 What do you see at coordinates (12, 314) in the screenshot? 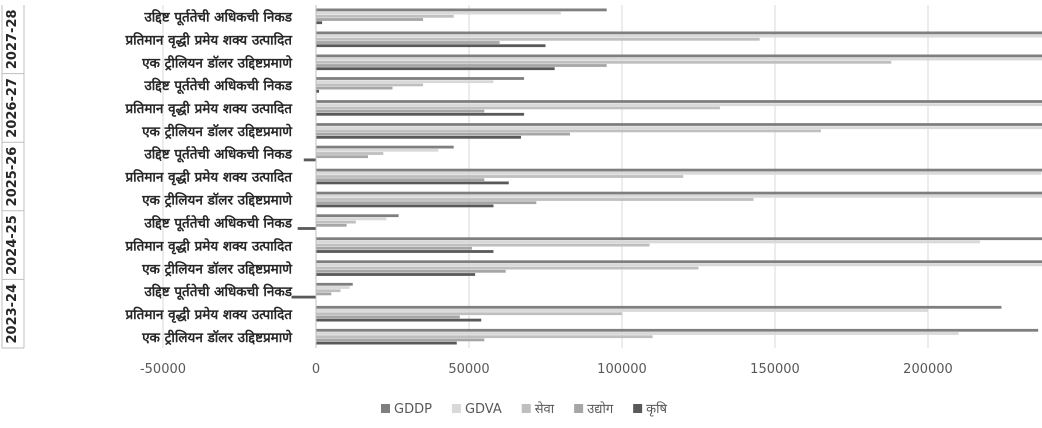
I see `group-label: 2023-24` at bounding box center [12, 314].